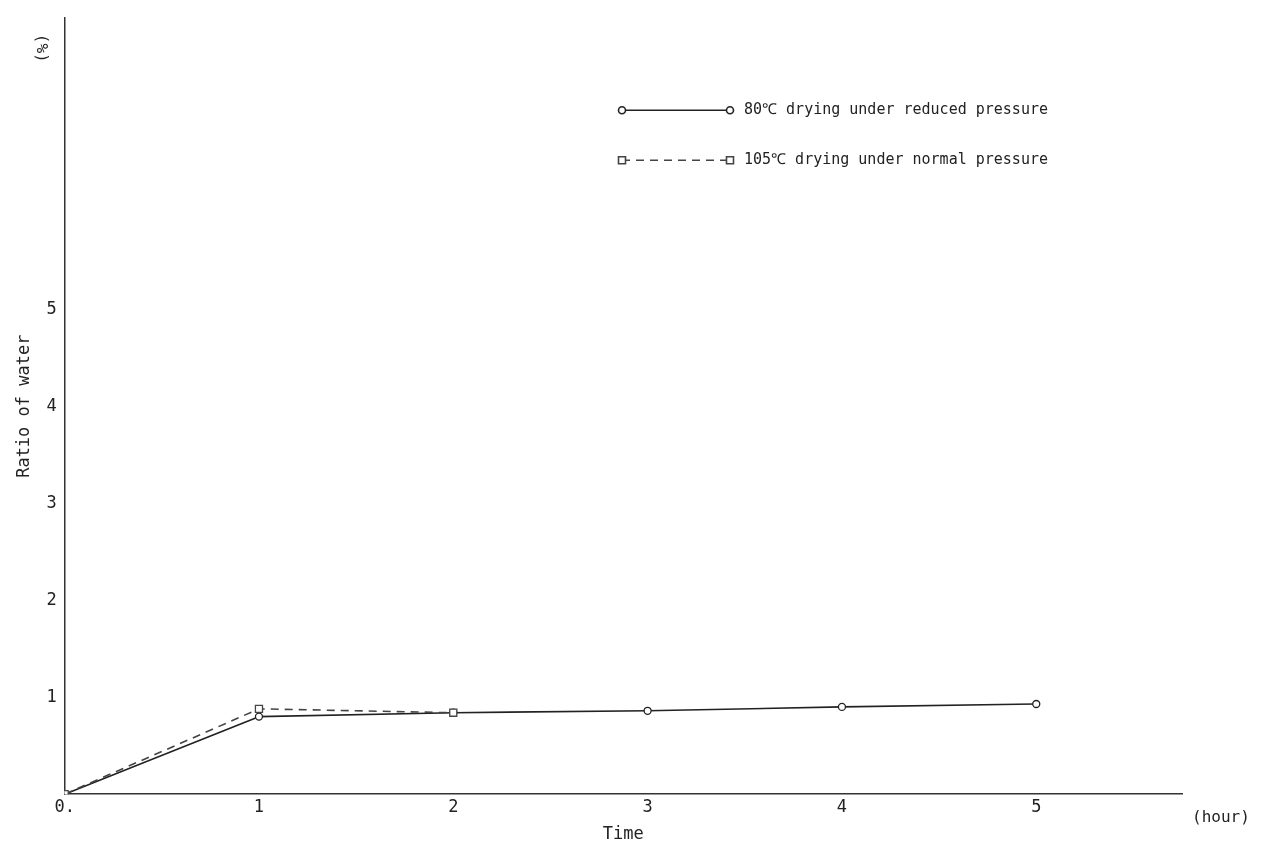 The width and height of the screenshot is (1262, 854). Describe the element at coordinates (51, 501) in the screenshot. I see `y-tick-label: 3` at that location.